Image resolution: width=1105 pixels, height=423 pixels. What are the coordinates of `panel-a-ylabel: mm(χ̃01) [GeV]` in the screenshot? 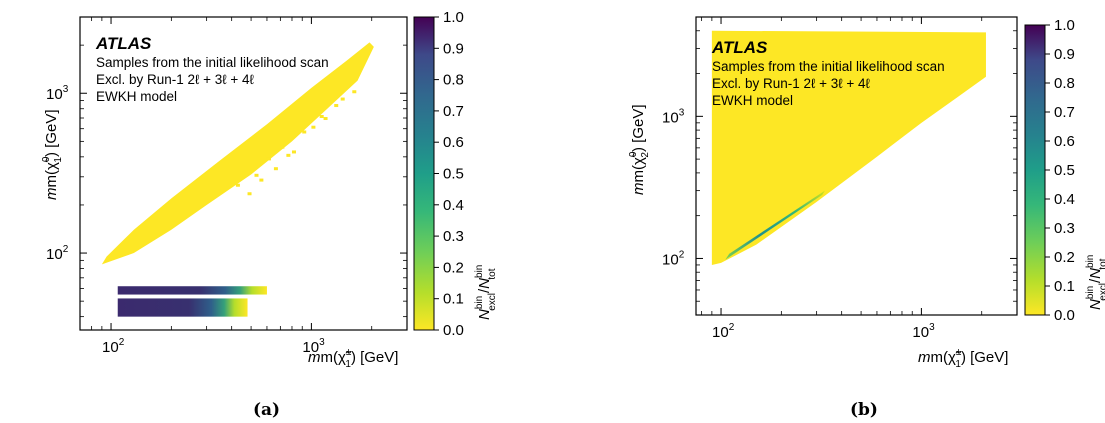 It's located at (52, 154).